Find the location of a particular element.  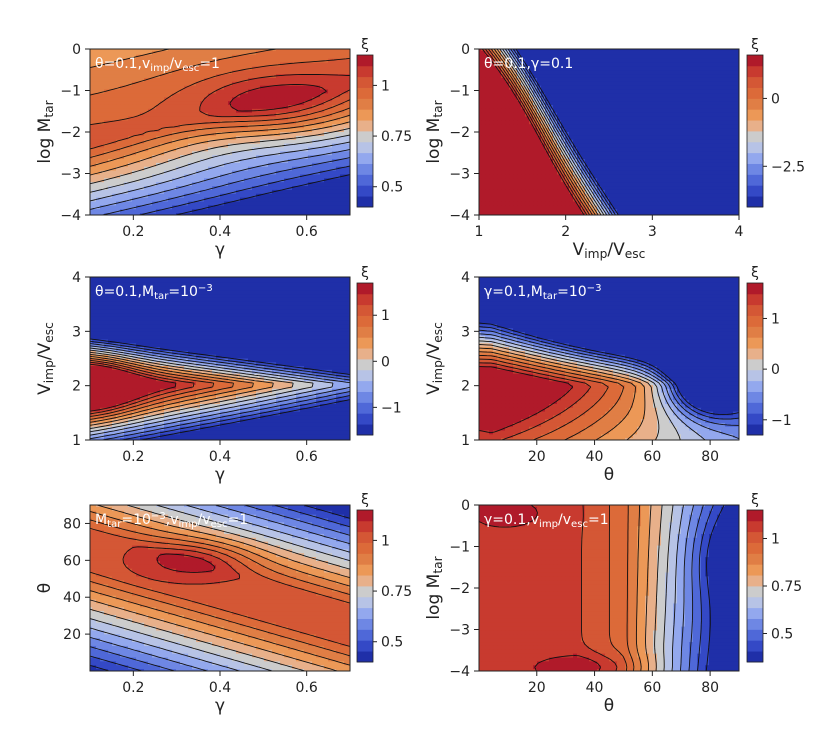

plot-frame is located at coordinates (609, 358).